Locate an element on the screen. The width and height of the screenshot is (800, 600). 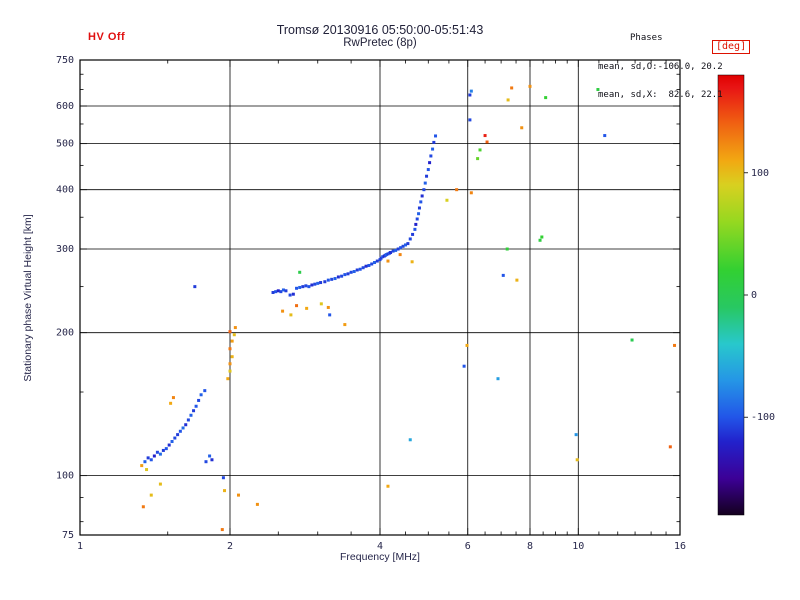
y-tick-label: 75 is located at coordinates (68, 535).